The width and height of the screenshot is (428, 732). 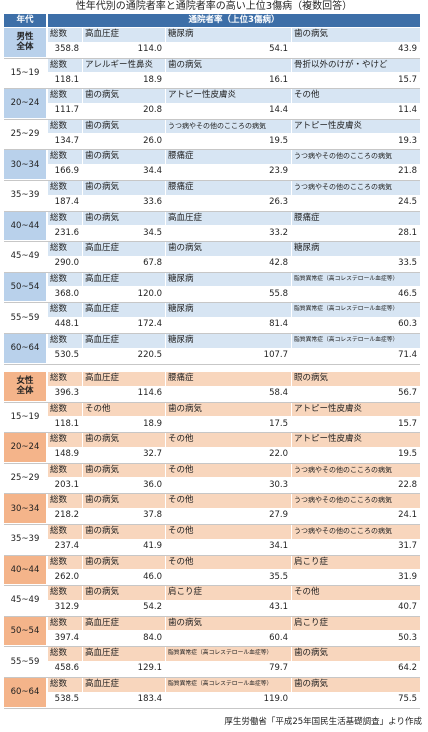 What do you see at coordinates (65, 141) in the screenshot?
I see `total-value: 134.7` at bounding box center [65, 141].